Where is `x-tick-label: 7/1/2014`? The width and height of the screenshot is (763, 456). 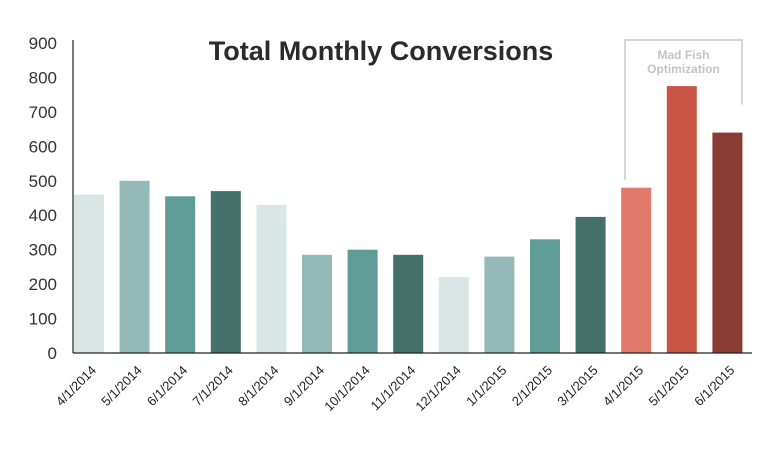
x-tick-label: 7/1/2014 is located at coordinates (213, 386).